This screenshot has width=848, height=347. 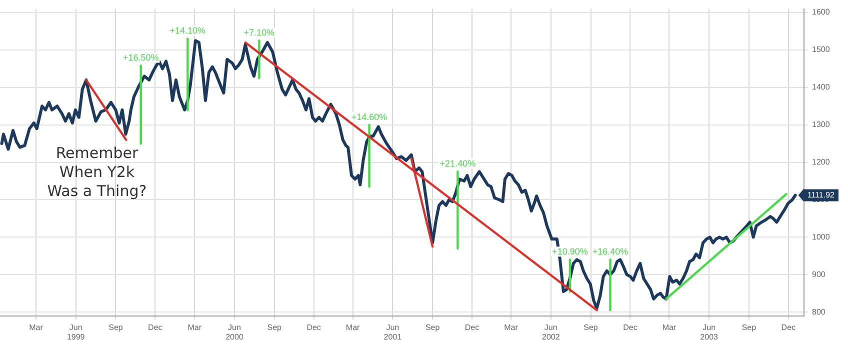 I want to click on y-tick-label: 1600, so click(x=821, y=12).